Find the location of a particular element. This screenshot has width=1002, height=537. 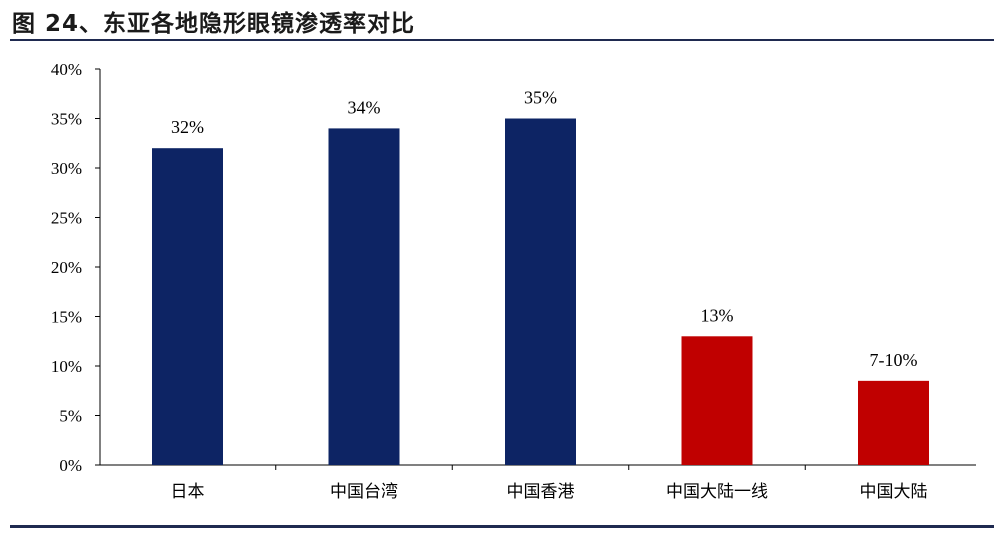

x-axis: 日本 中国台湾 中国香港 中国大陆一线 中国大陆 is located at coordinates (538, 483).